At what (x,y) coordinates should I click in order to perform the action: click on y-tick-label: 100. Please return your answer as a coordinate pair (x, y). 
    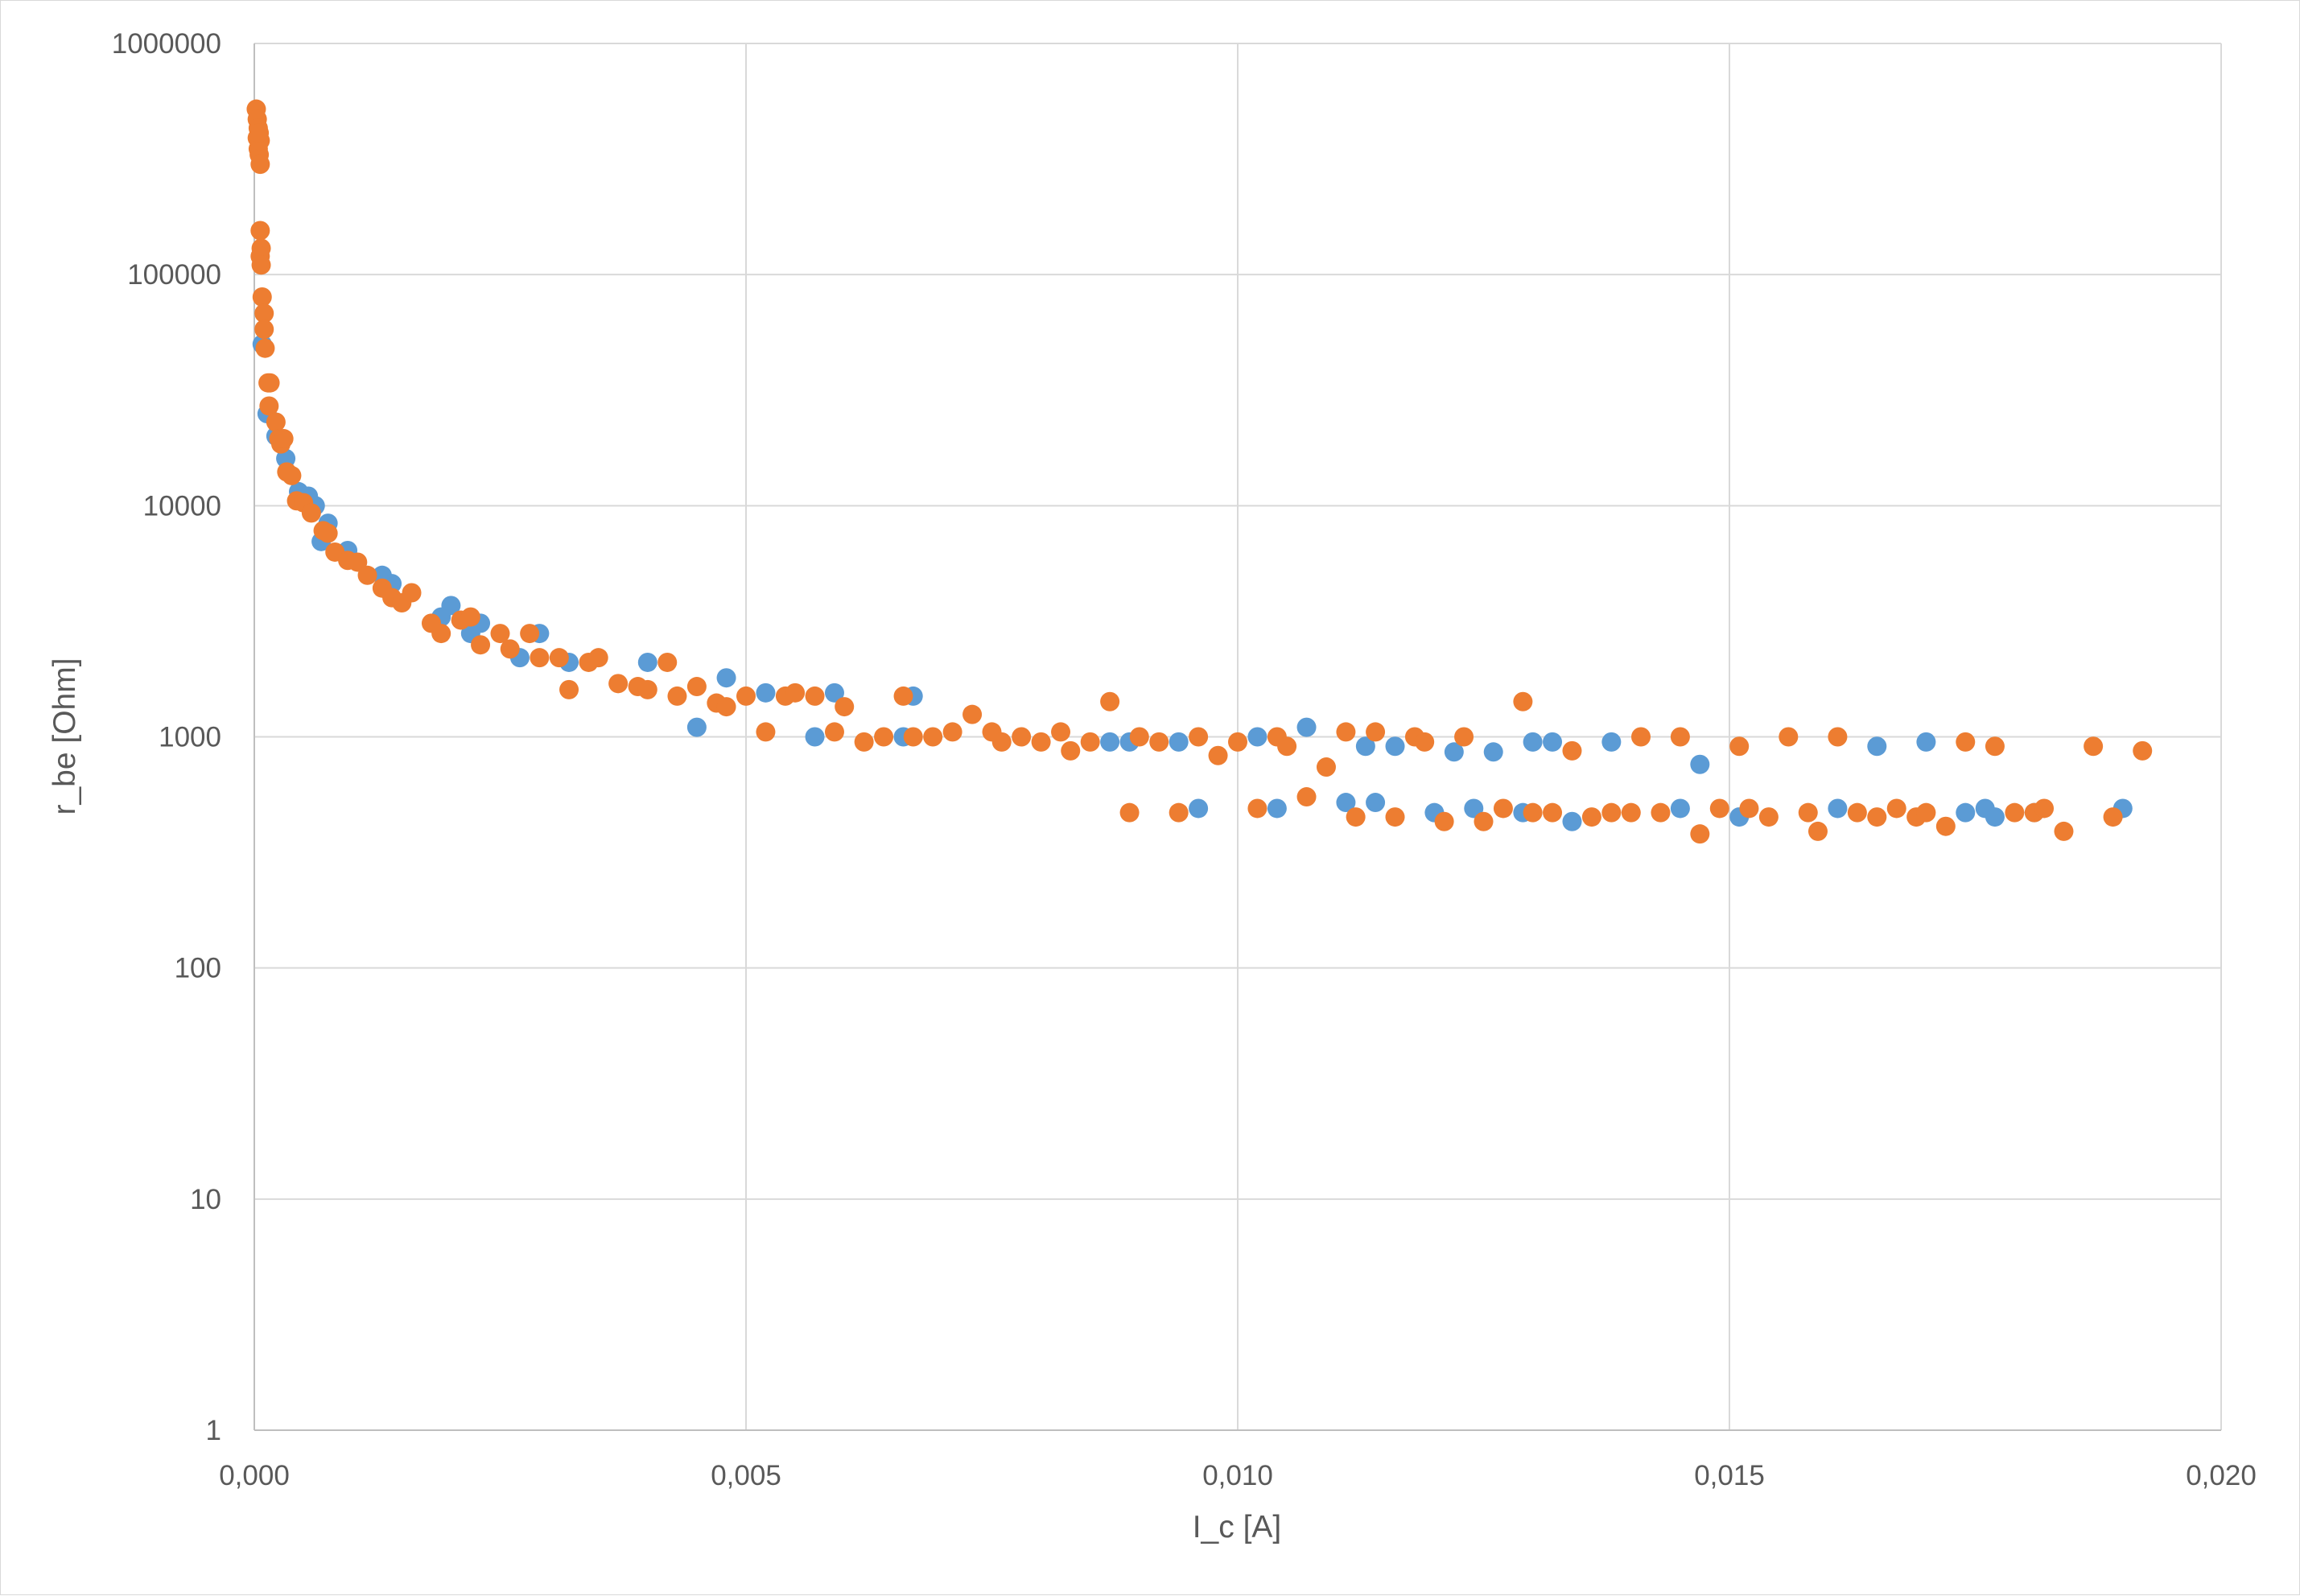
    Looking at the image, I should click on (198, 968).